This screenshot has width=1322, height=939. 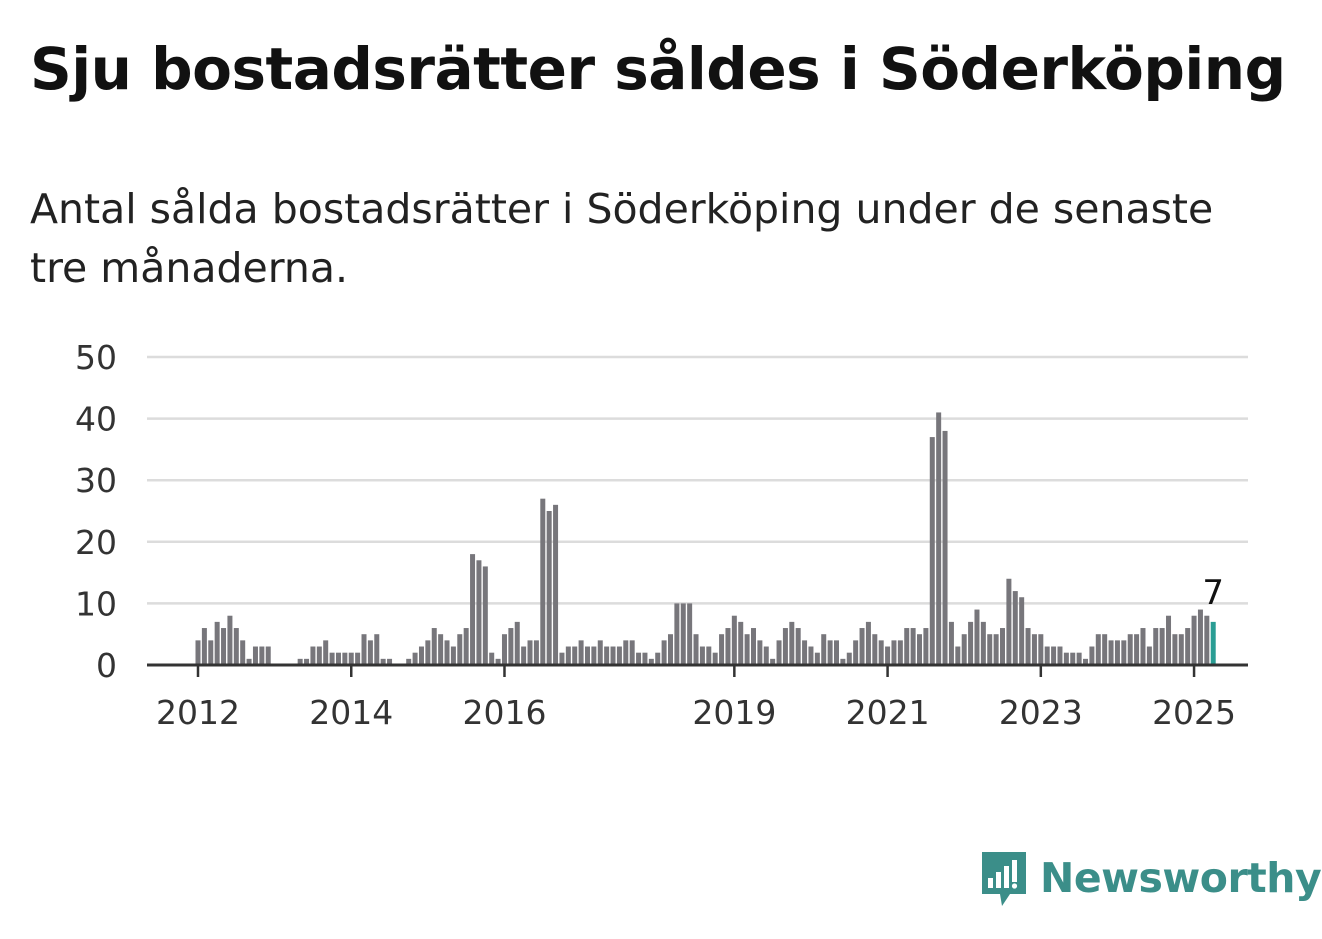 I want to click on y-tick-label: 0, so click(x=106, y=665).